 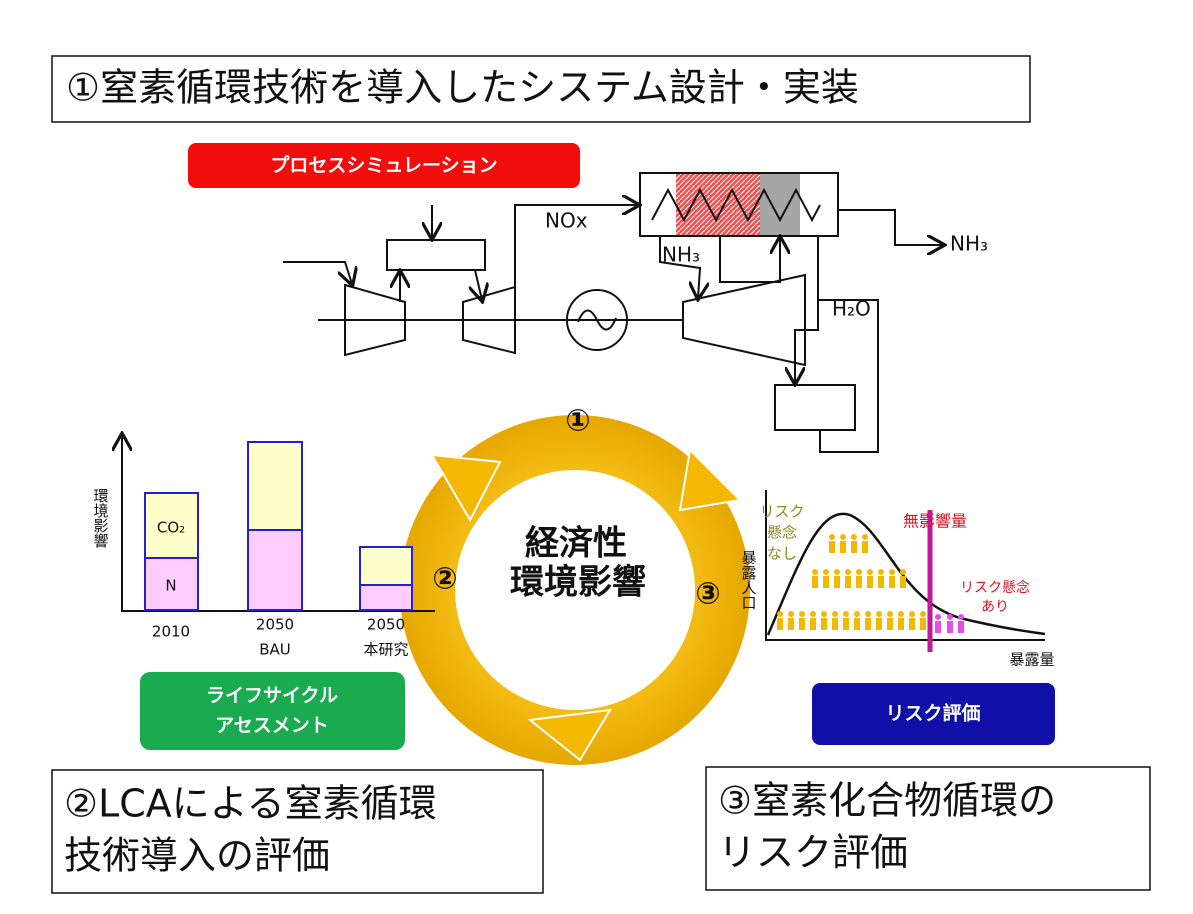 I want to click on cycle-ring, so click(x=574, y=590).